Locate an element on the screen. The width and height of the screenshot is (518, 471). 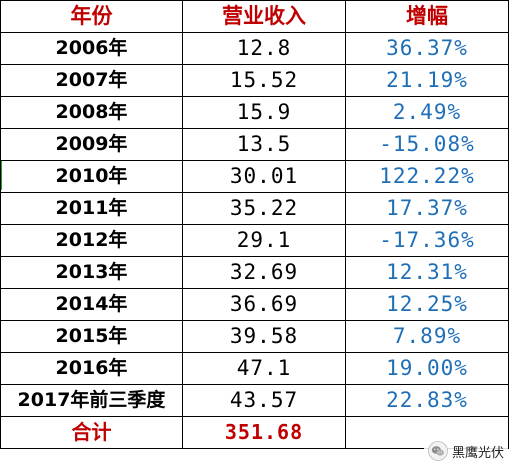
growth-cell: 22.83% is located at coordinates (427, 400).